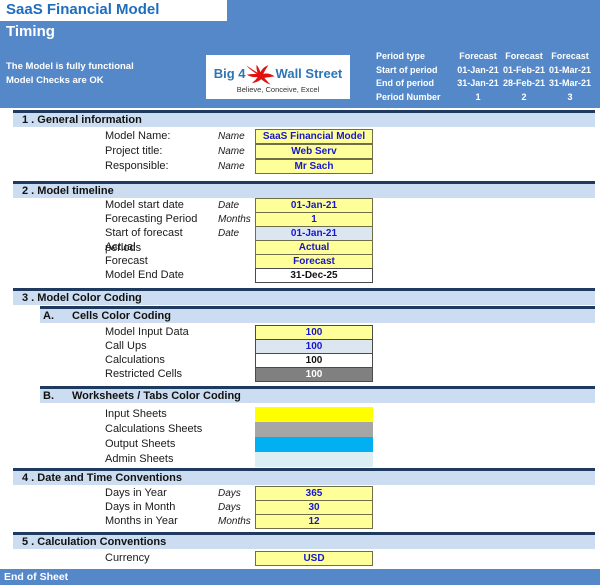 Image resolution: width=600 pixels, height=588 pixels. What do you see at coordinates (234, 219) in the screenshot?
I see `forecasting-period-unit: Months` at bounding box center [234, 219].